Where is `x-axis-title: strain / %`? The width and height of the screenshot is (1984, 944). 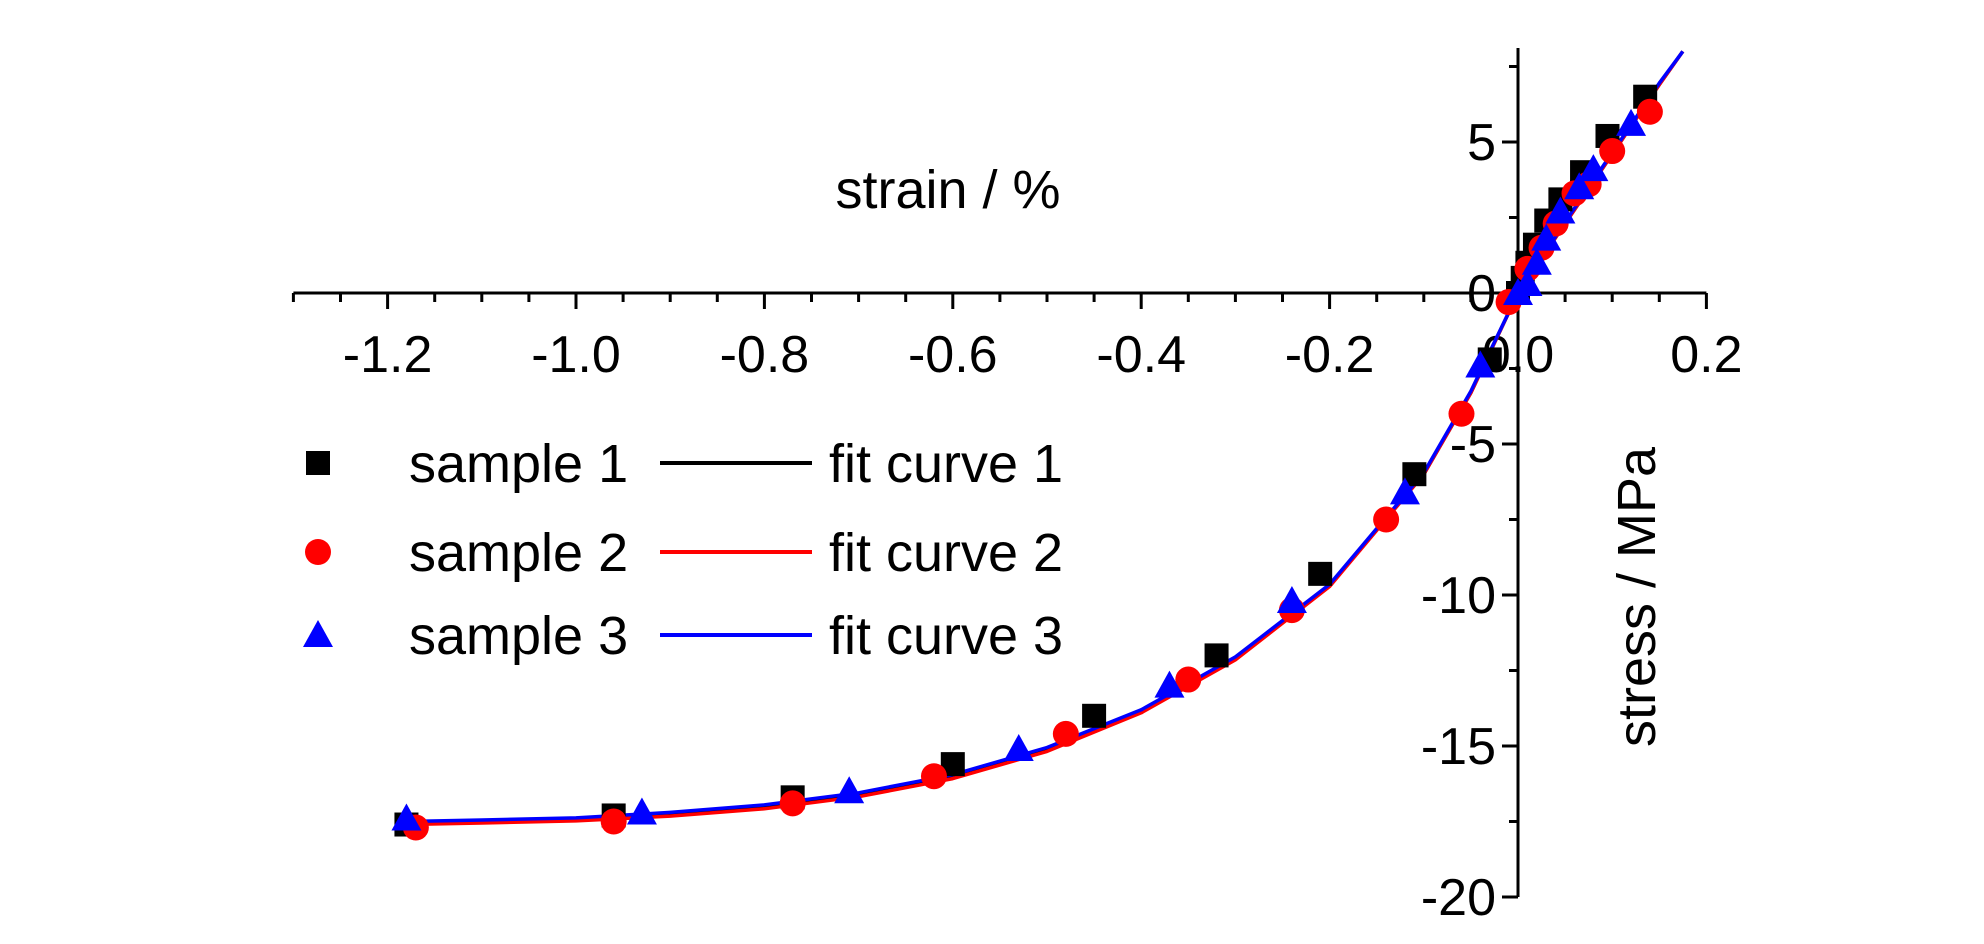 x-axis-title: strain / % is located at coordinates (947, 190).